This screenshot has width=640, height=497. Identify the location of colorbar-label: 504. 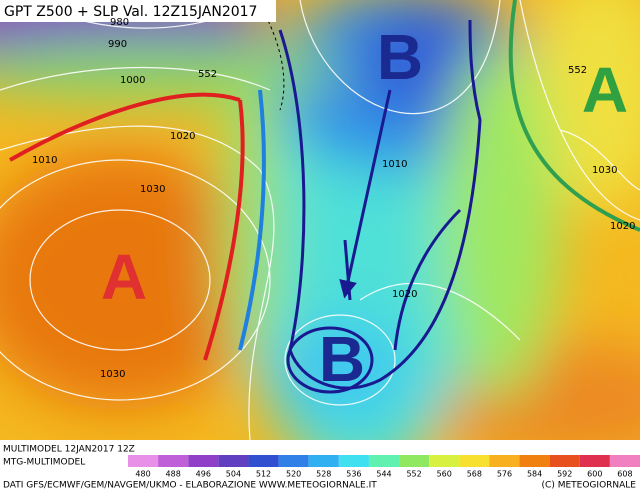
(233, 474).